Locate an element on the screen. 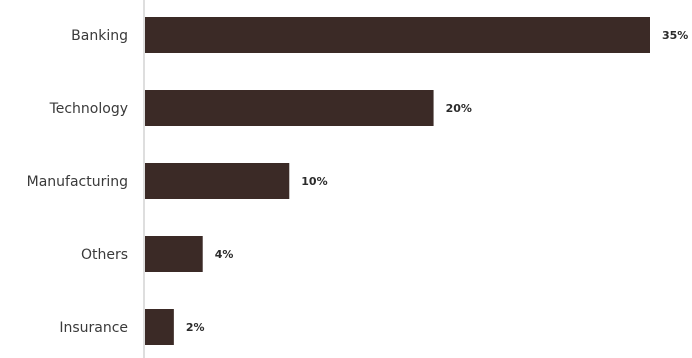 The width and height of the screenshot is (692, 358). category-label-manufacturing: Manufacturing is located at coordinates (77, 182).